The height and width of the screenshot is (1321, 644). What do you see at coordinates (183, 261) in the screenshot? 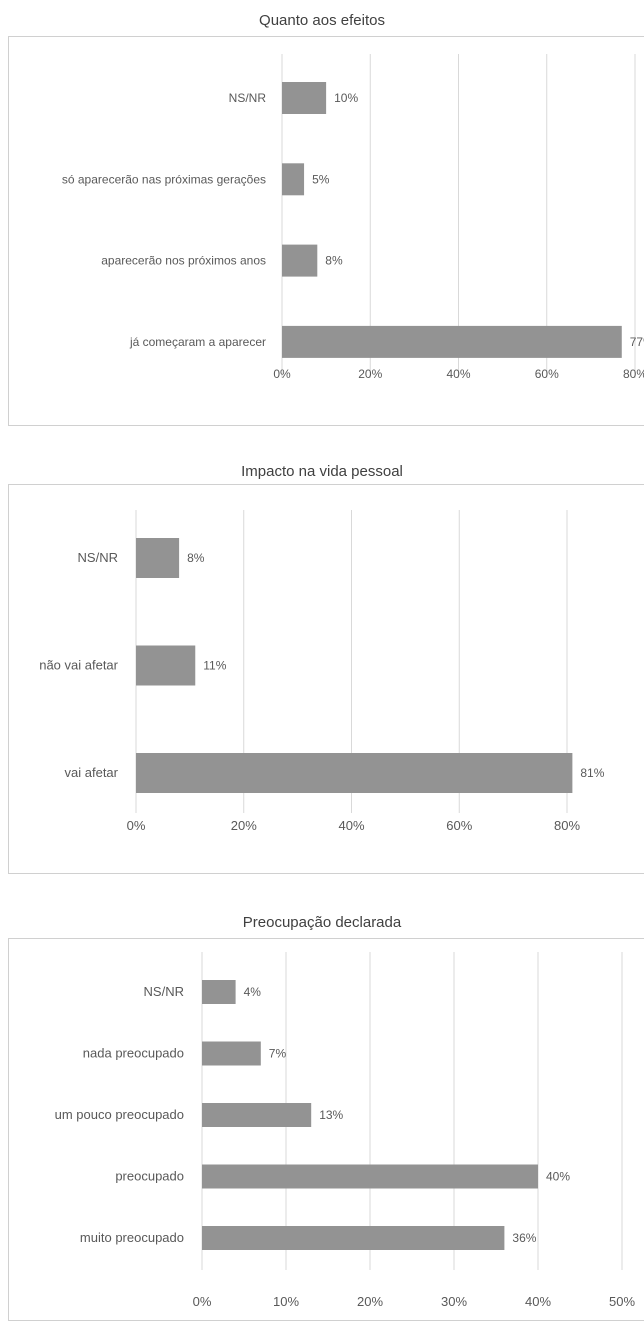
I see `category-label: aparecerão nos próximos anos` at bounding box center [183, 261].